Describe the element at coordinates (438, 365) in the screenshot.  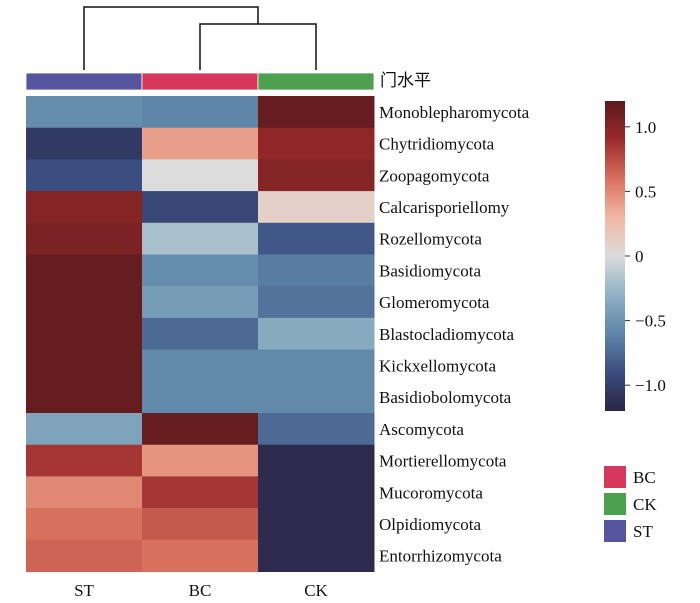
I see `row-label: Kickxellomycota` at that location.